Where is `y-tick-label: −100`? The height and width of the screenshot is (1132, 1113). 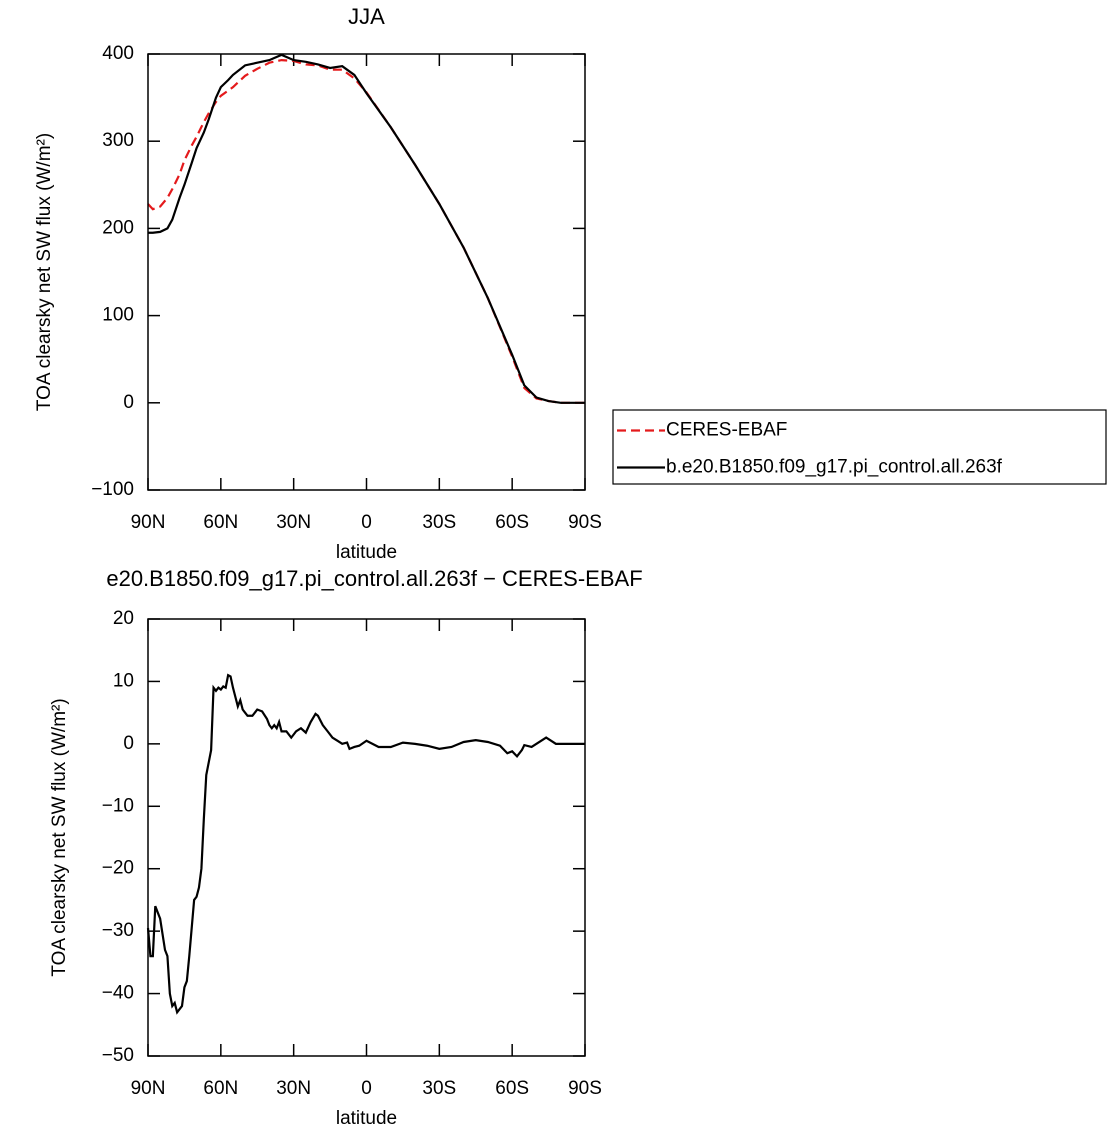 y-tick-label: −100 is located at coordinates (112, 489).